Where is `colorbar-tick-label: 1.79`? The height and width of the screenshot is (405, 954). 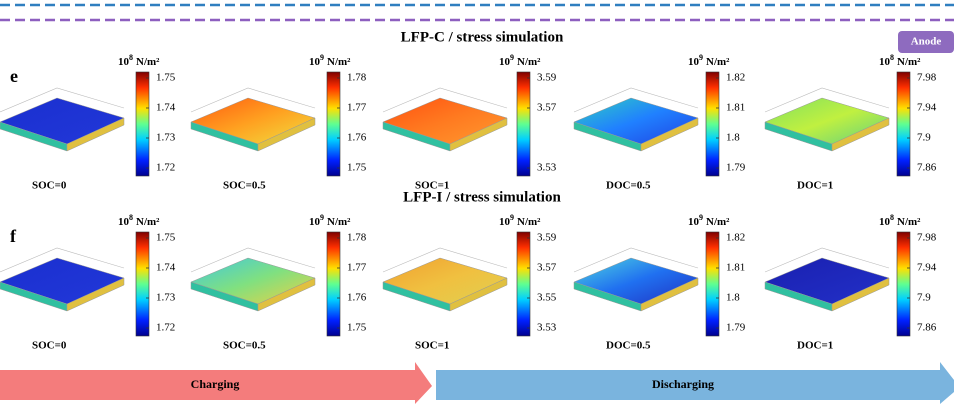 colorbar-tick-label: 1.79 is located at coordinates (736, 168).